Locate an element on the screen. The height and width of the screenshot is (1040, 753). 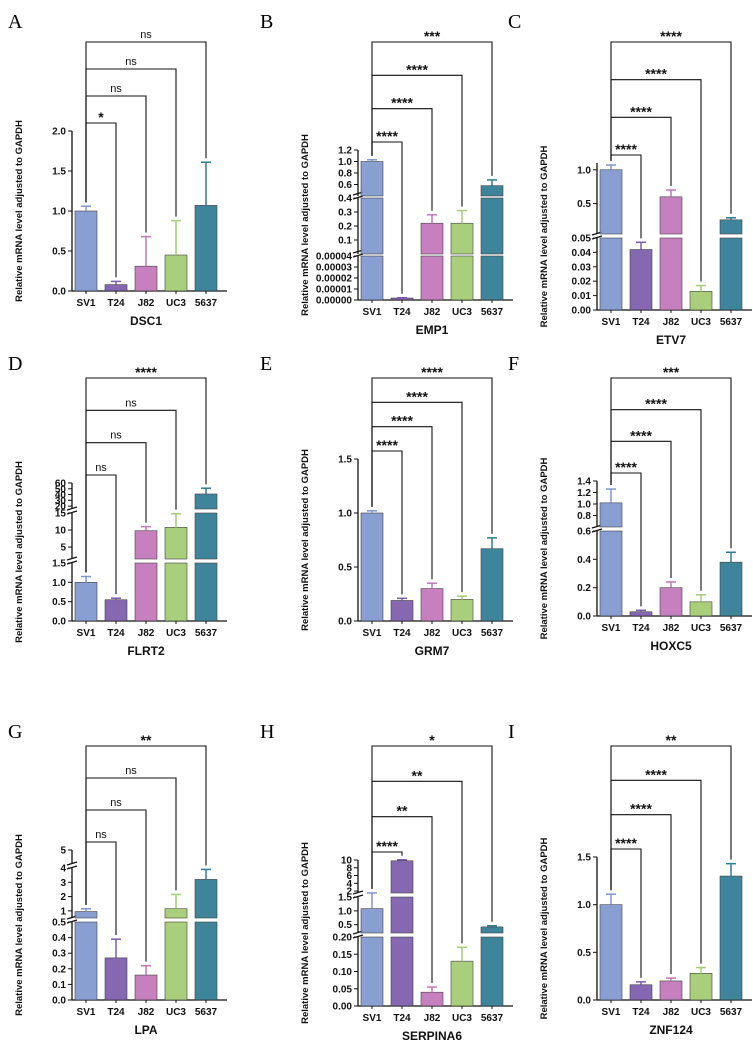
y-tick-label: 10 is located at coordinates (347, 861).